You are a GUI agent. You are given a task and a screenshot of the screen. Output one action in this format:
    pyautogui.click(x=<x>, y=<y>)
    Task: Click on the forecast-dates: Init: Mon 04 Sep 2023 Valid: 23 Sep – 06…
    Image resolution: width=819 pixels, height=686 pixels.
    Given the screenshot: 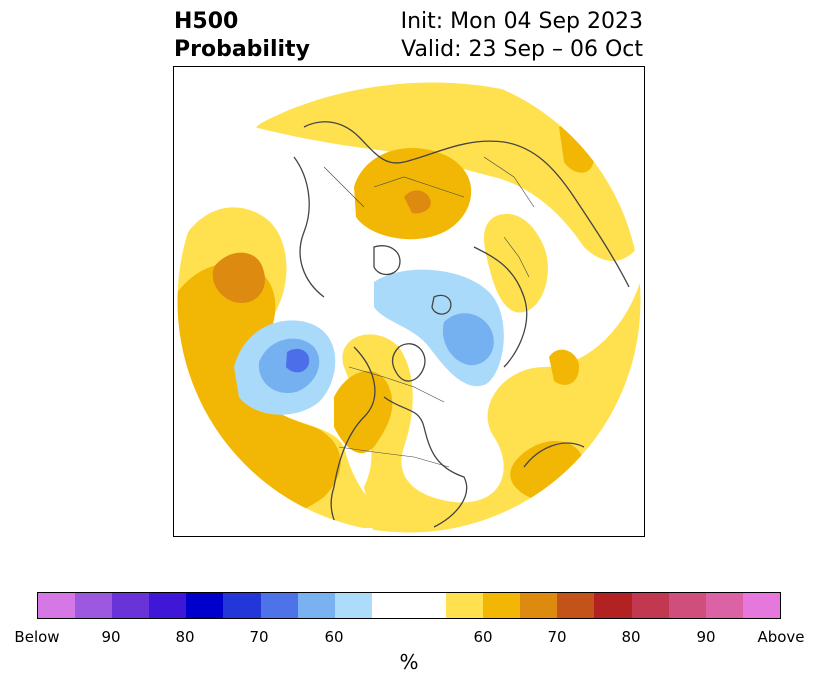 What is the action you would take?
    pyautogui.click(x=522, y=36)
    